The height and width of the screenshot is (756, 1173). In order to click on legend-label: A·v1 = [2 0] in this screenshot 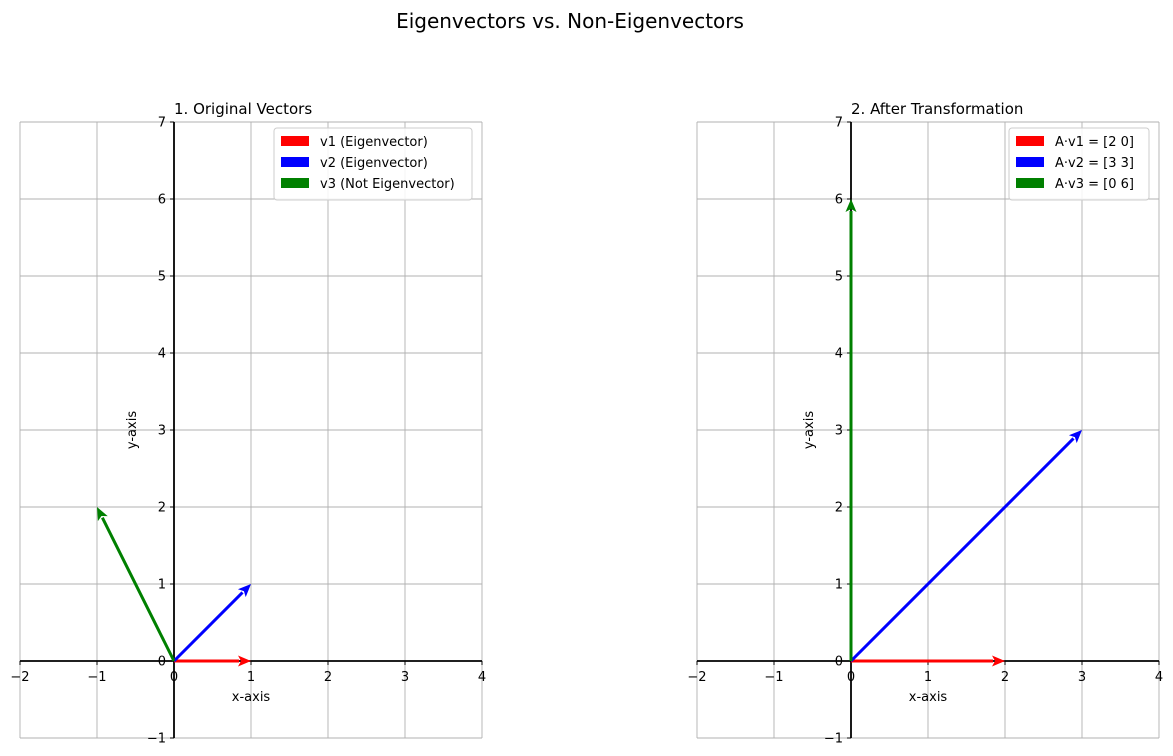, I will do `click(1094, 142)`.